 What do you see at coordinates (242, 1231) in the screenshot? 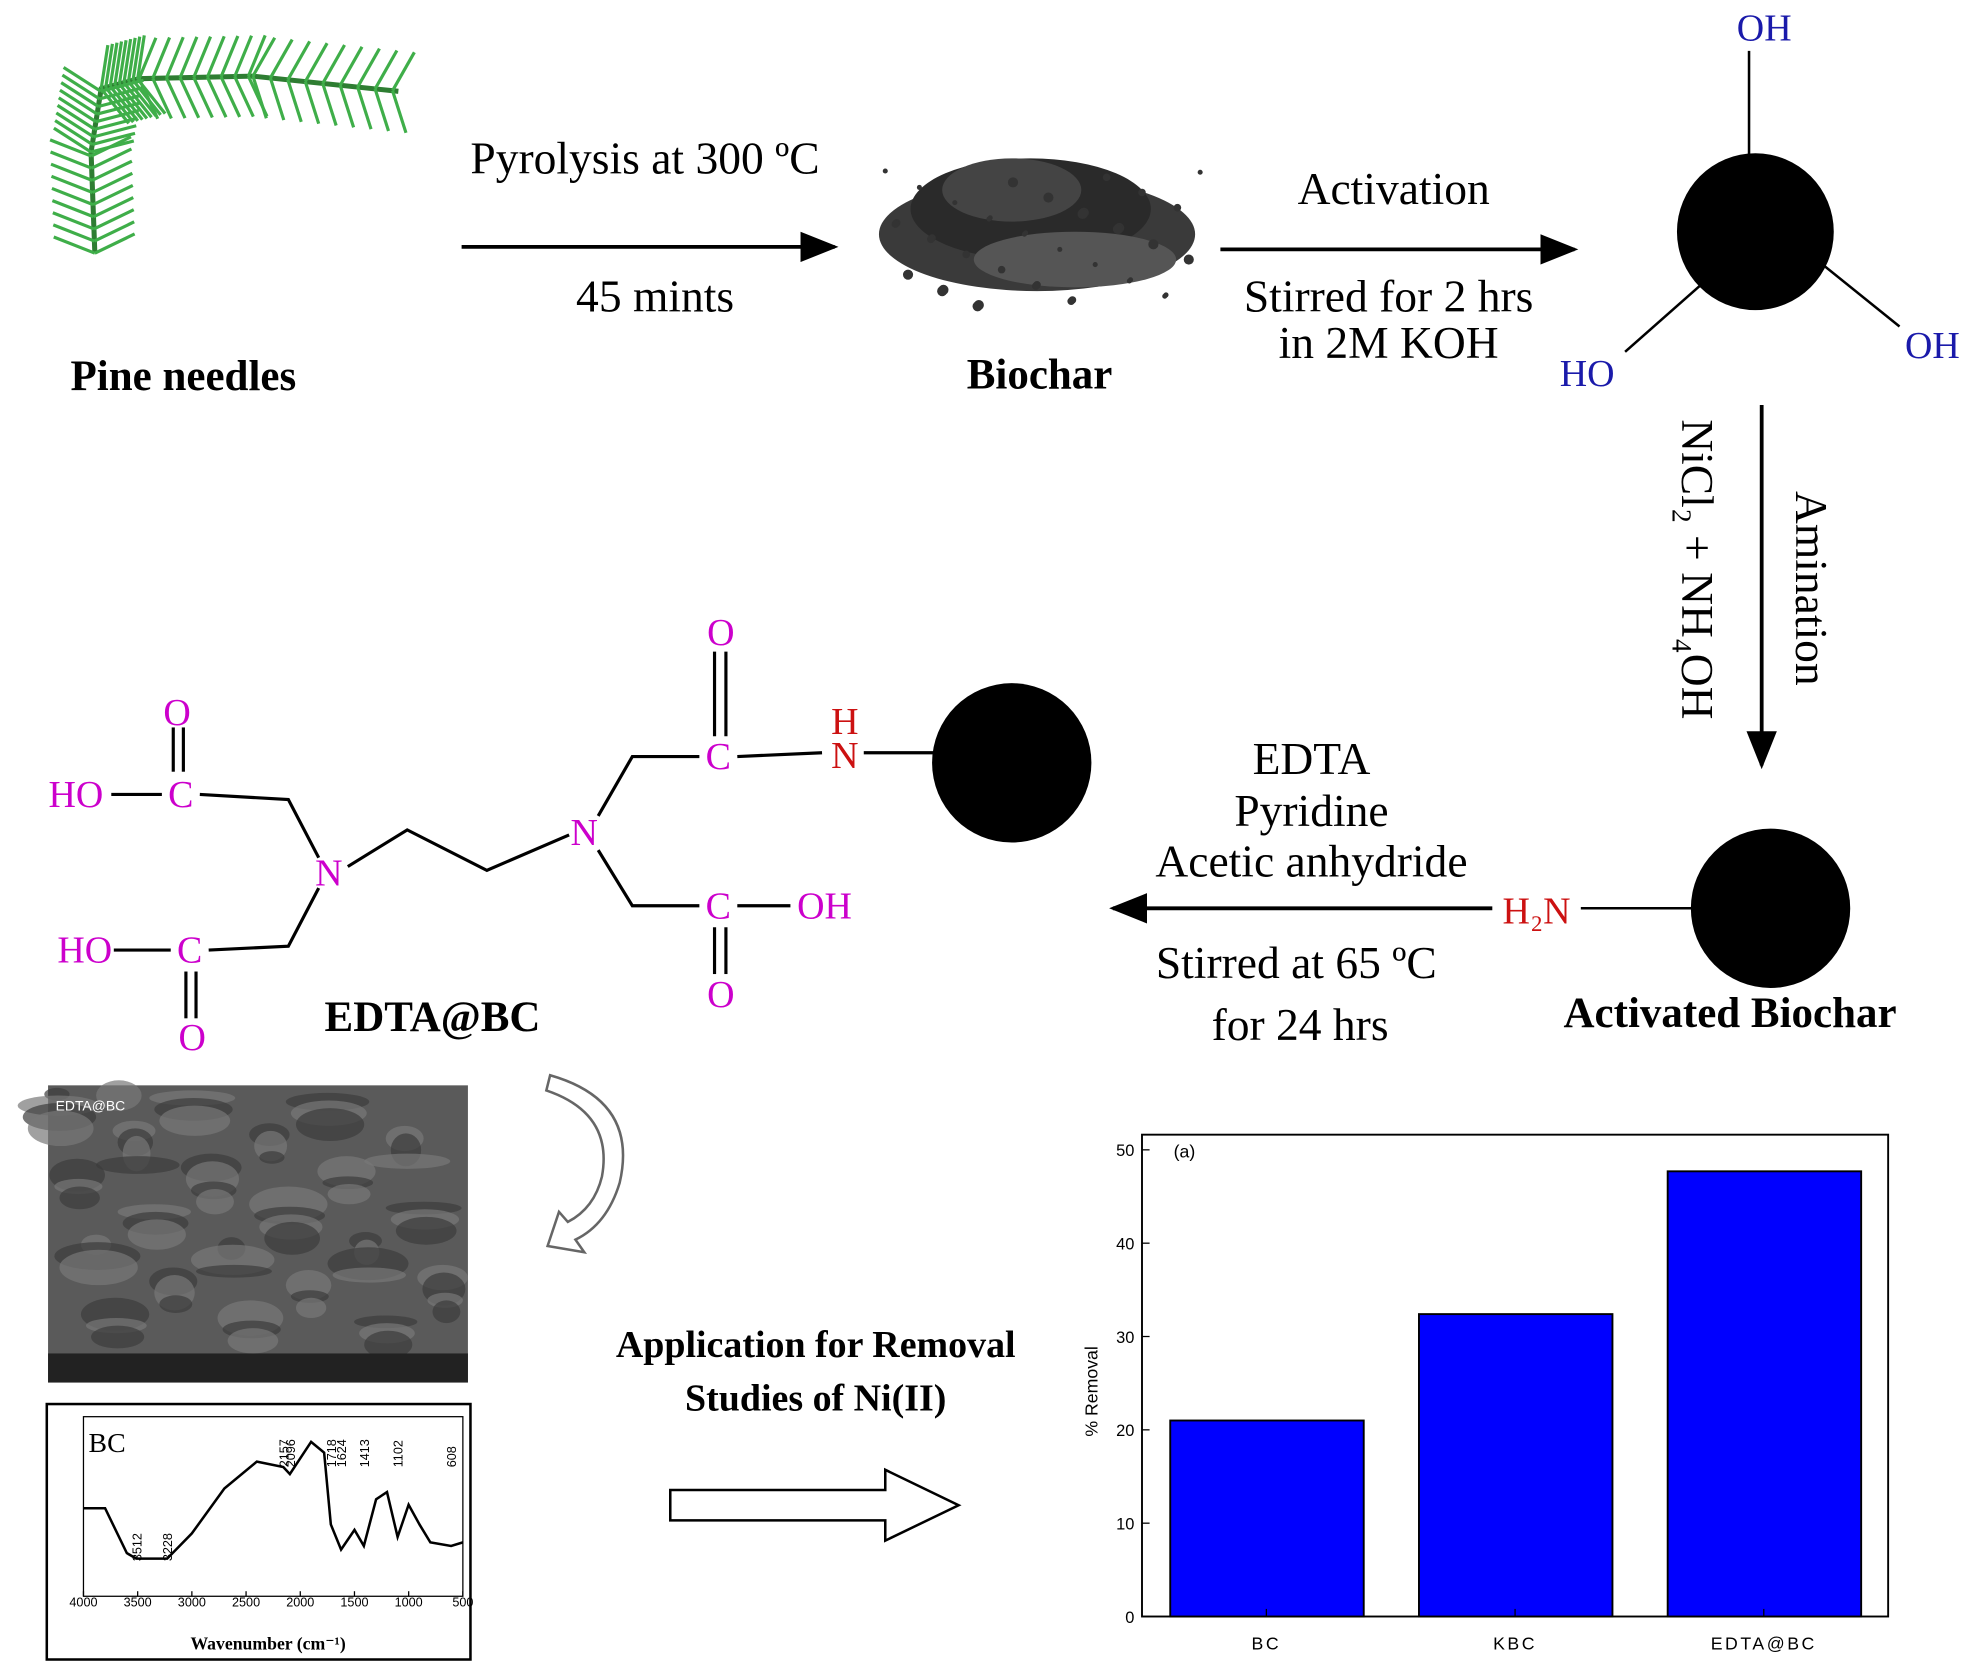
I see `sem-image` at bounding box center [242, 1231].